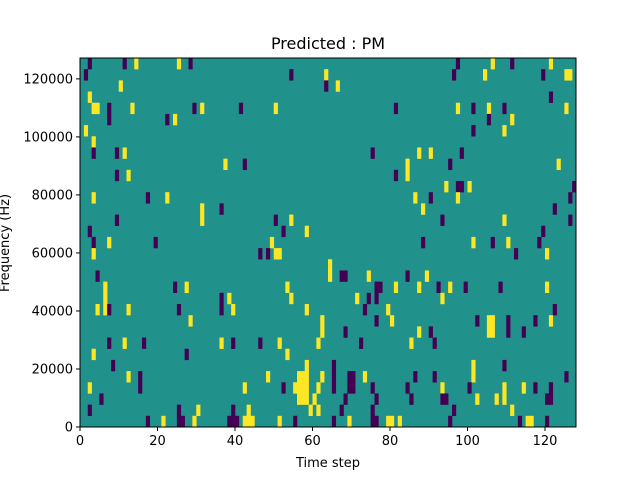  Describe the element at coordinates (328, 43) in the screenshot. I see `chart-title: Predicted : PM` at that location.